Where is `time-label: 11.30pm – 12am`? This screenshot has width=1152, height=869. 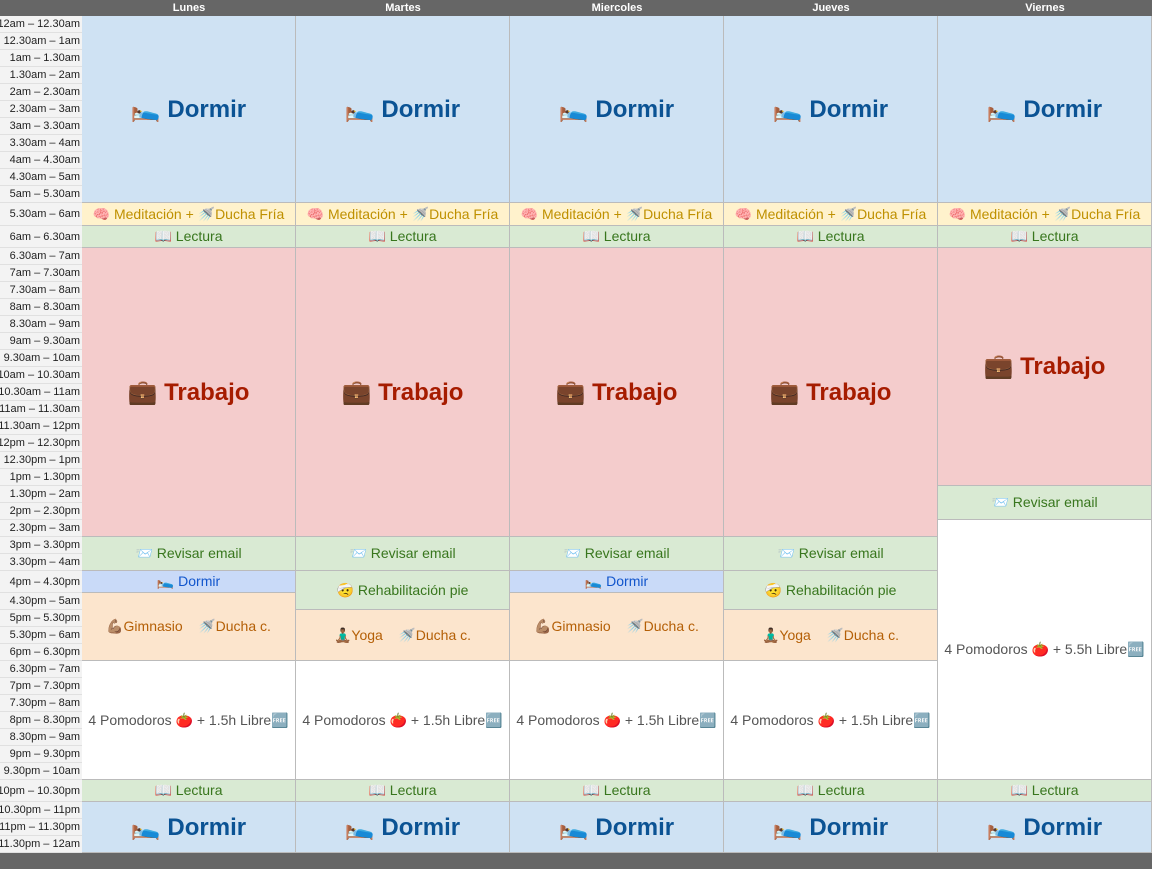 time-label: 11.30pm – 12am is located at coordinates (41, 844).